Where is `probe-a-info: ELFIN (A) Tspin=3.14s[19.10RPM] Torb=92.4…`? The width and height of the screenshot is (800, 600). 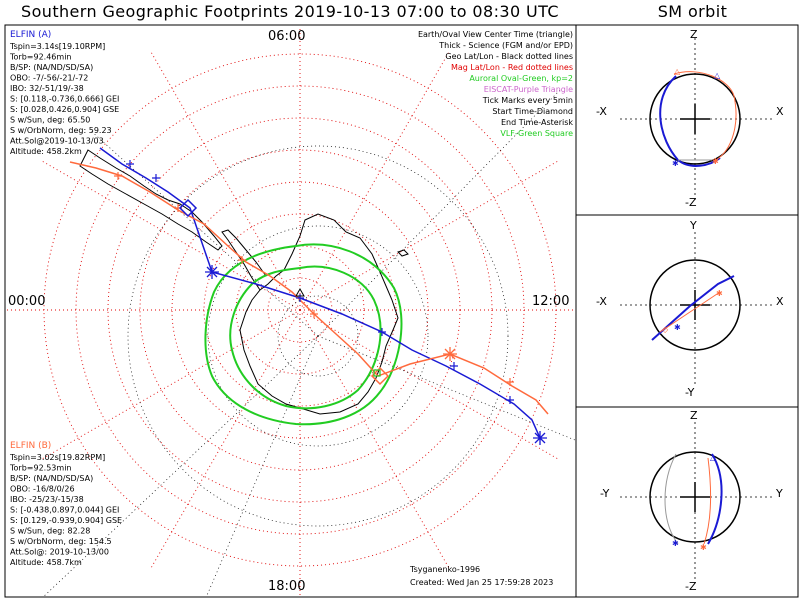
probe-a-info: ELFIN (A) Tspin=3.14s[19.10RPM] Torb=92.4… is located at coordinates (64, 93).